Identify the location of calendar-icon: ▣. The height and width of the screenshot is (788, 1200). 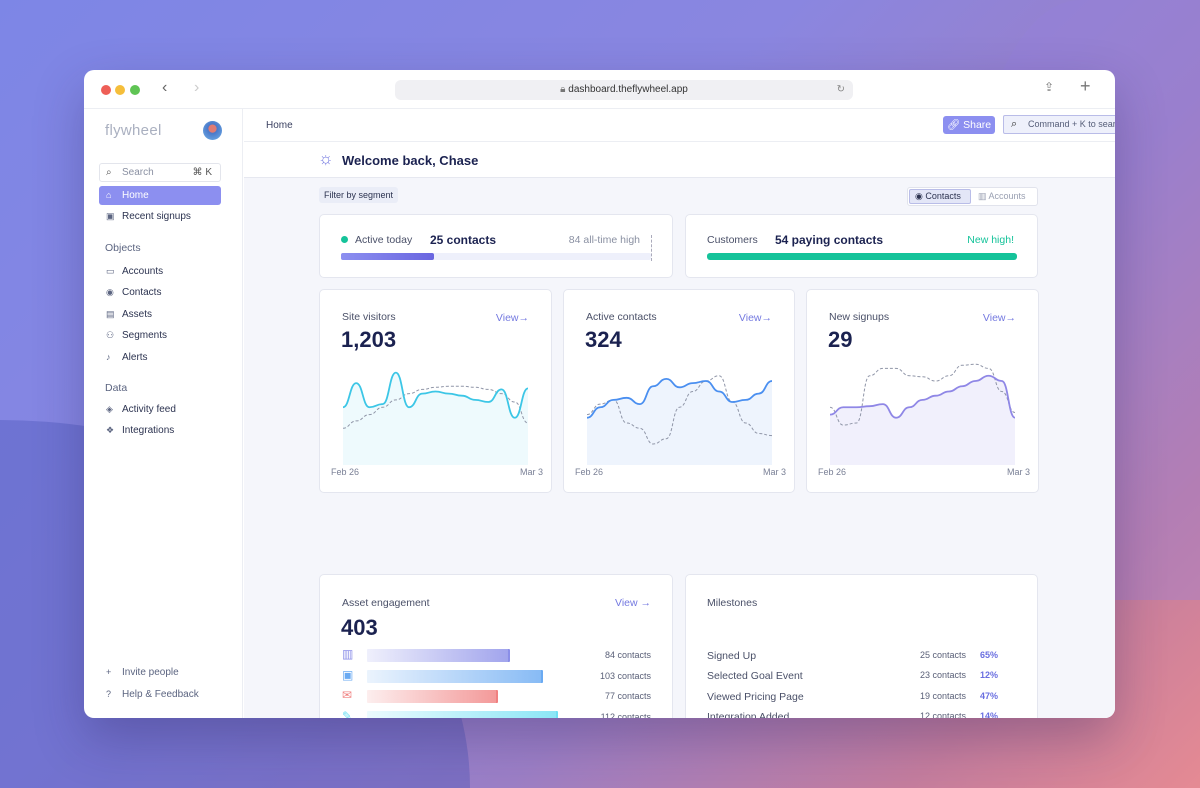
(110, 216).